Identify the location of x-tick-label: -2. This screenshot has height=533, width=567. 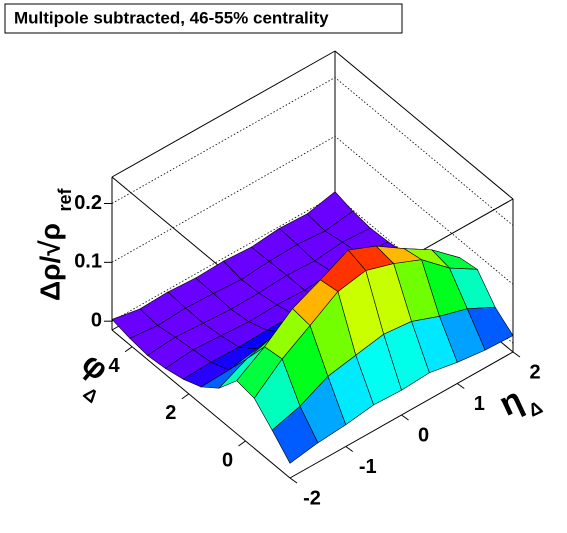
(312, 498).